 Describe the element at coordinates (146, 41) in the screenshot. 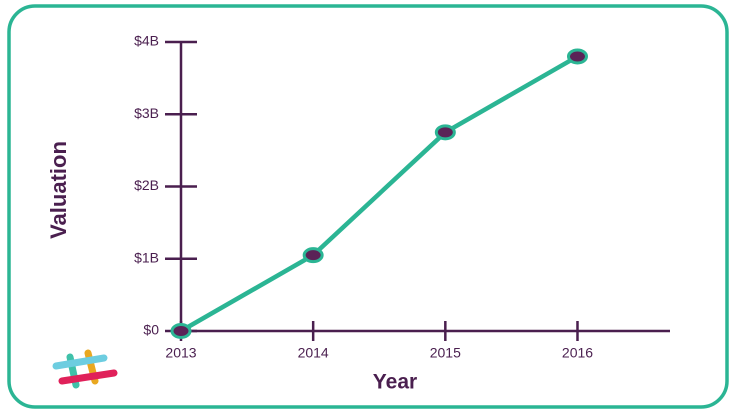

I see `y-tick-label: $4B` at that location.